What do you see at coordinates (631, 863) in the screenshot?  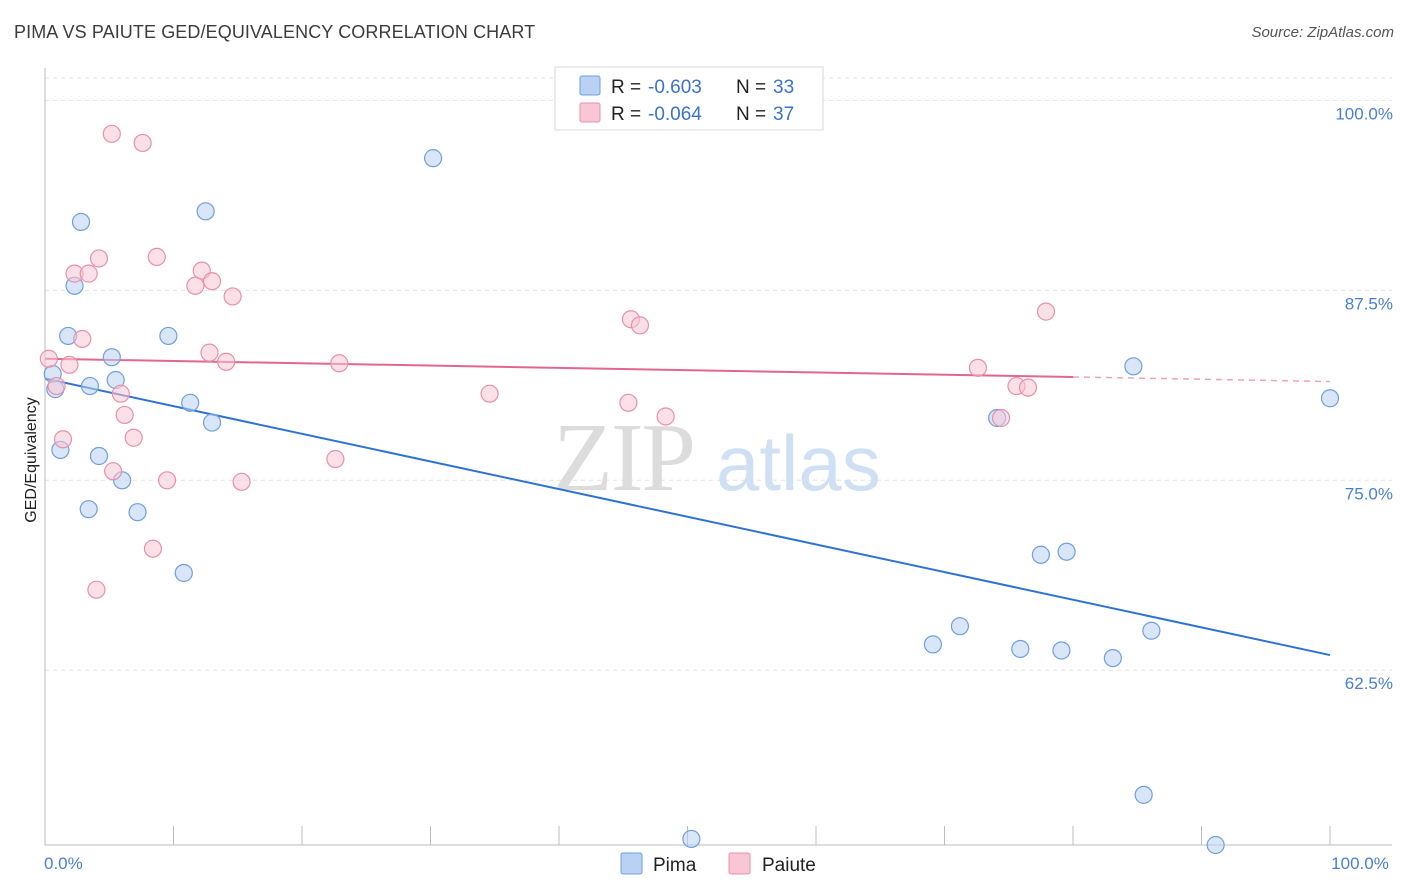 I see `legend-bottom-swatch-pima` at bounding box center [631, 863].